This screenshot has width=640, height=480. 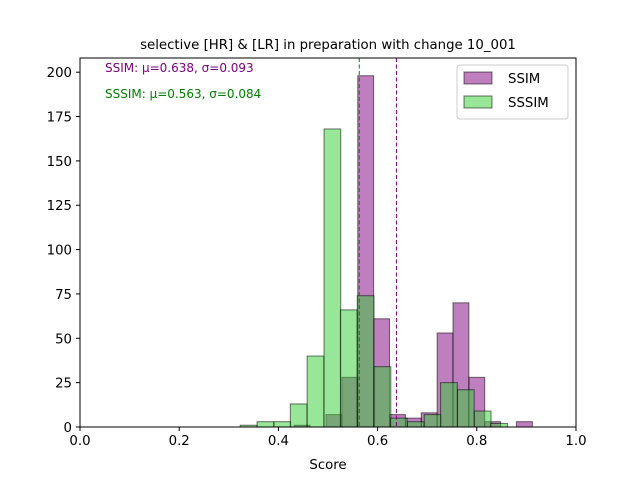 What do you see at coordinates (179, 441) in the screenshot?
I see `x-tick-label-1: 0.2` at bounding box center [179, 441].